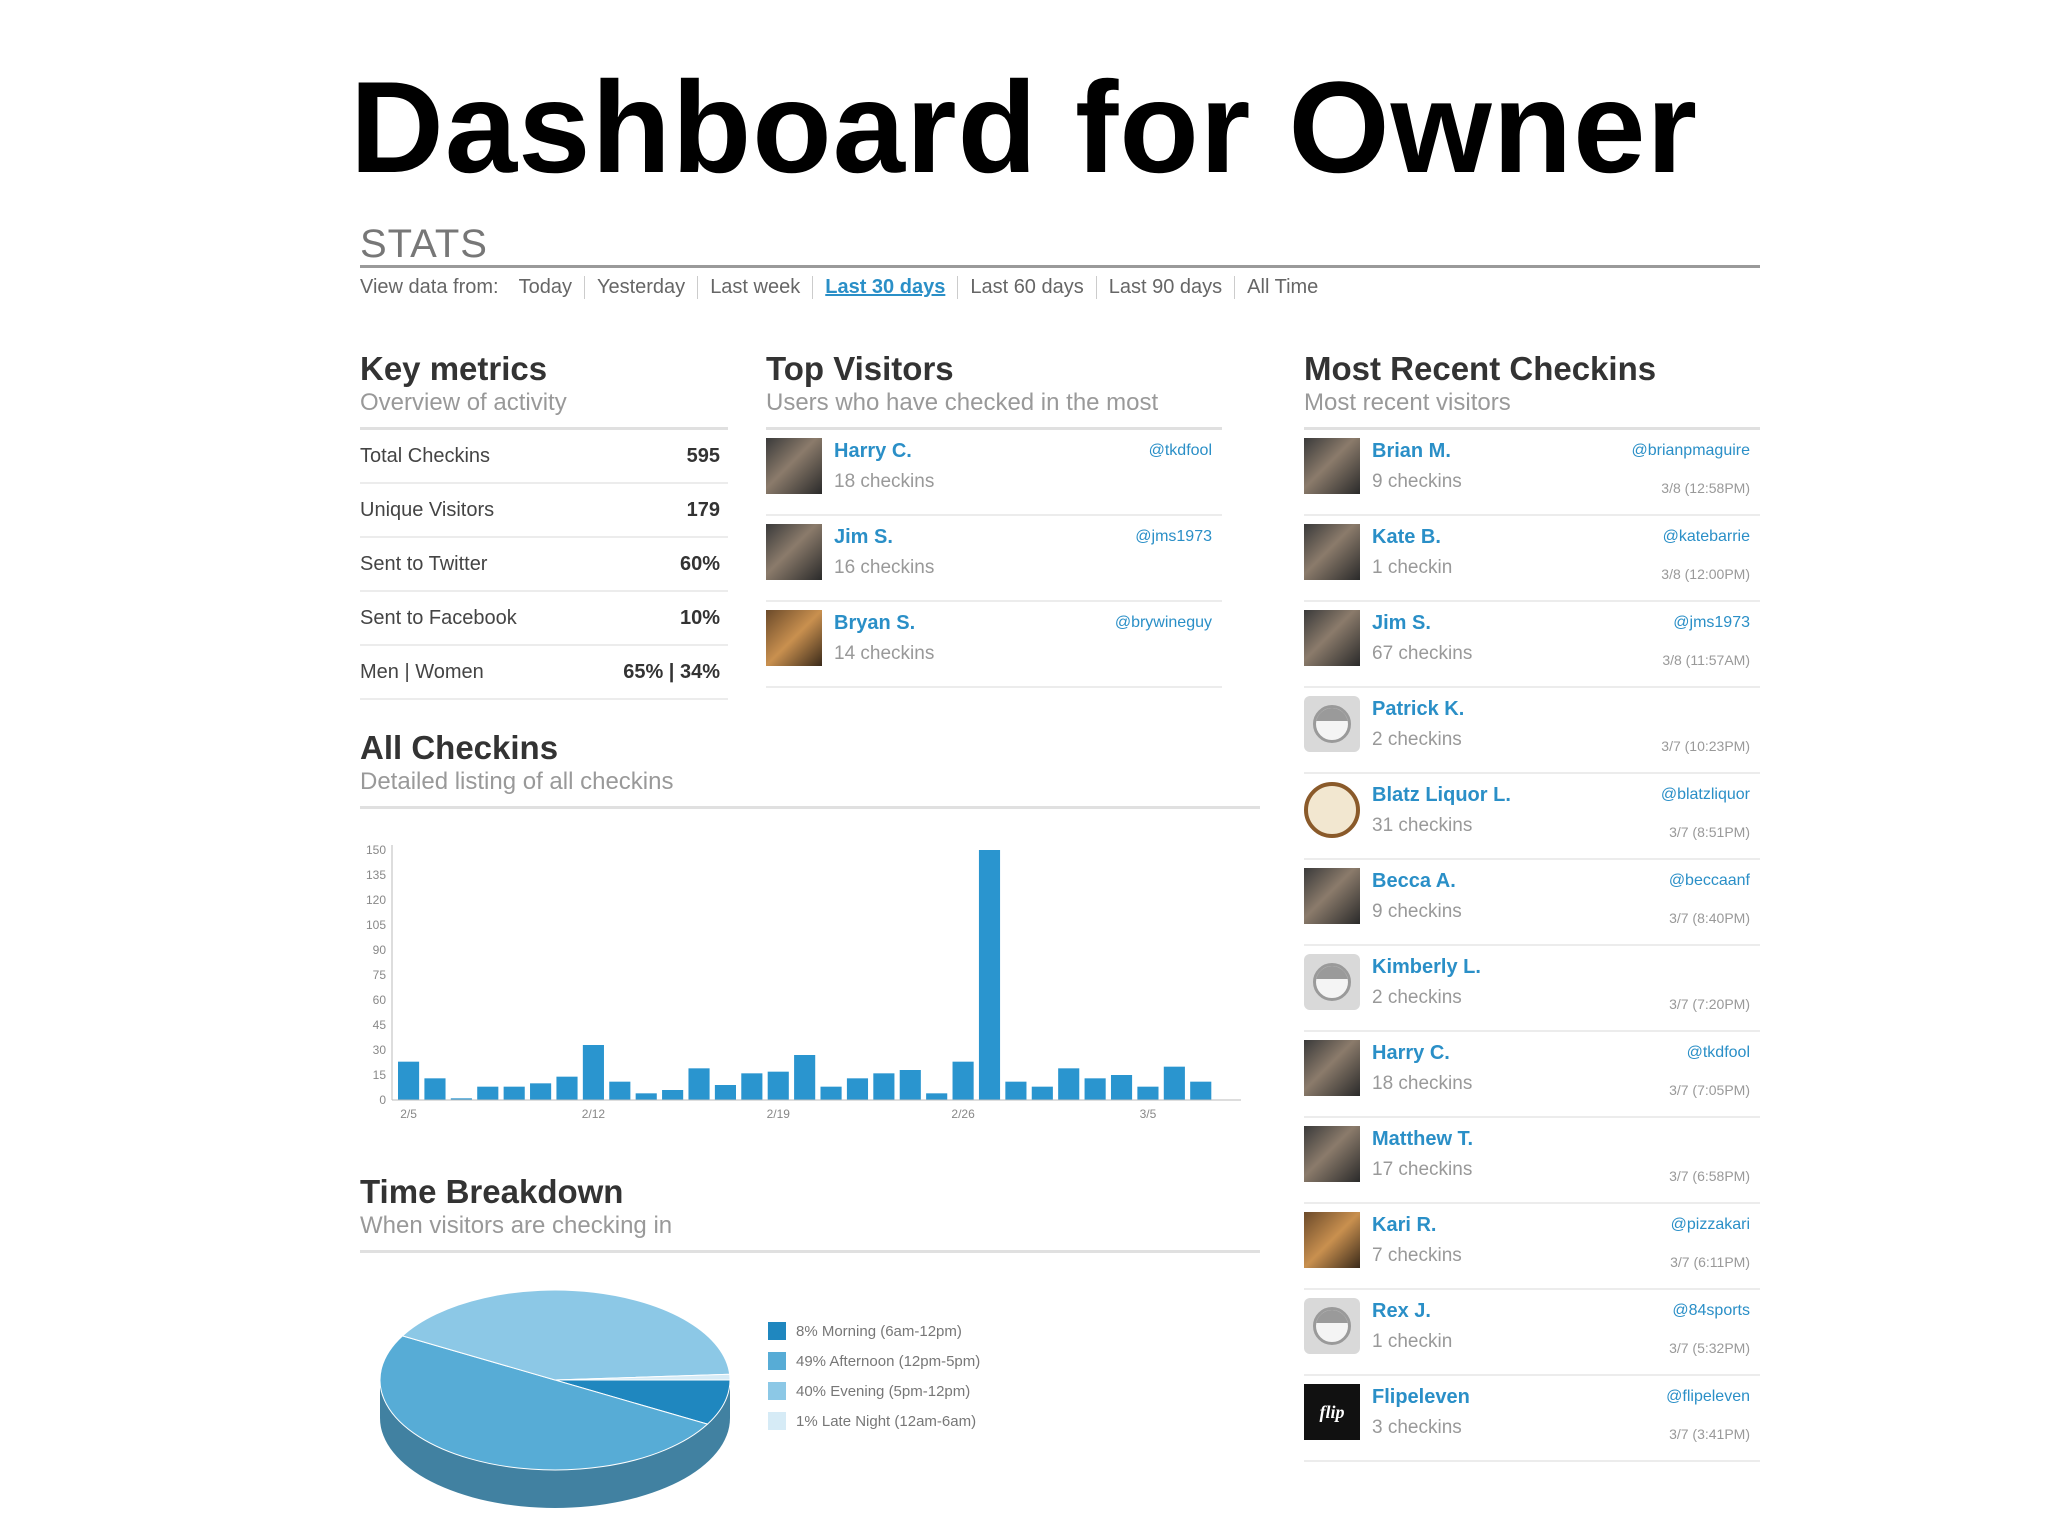  What do you see at coordinates (1027, 287) in the screenshot?
I see `range-option-last-60-days: Last 60 days` at bounding box center [1027, 287].